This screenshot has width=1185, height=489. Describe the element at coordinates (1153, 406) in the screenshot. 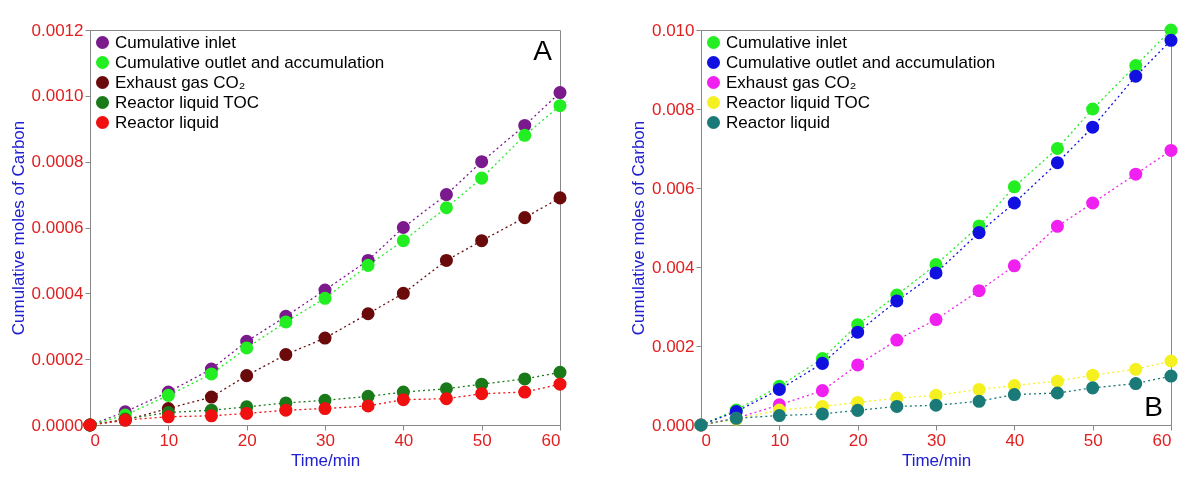

I see `annotation: B` at that location.